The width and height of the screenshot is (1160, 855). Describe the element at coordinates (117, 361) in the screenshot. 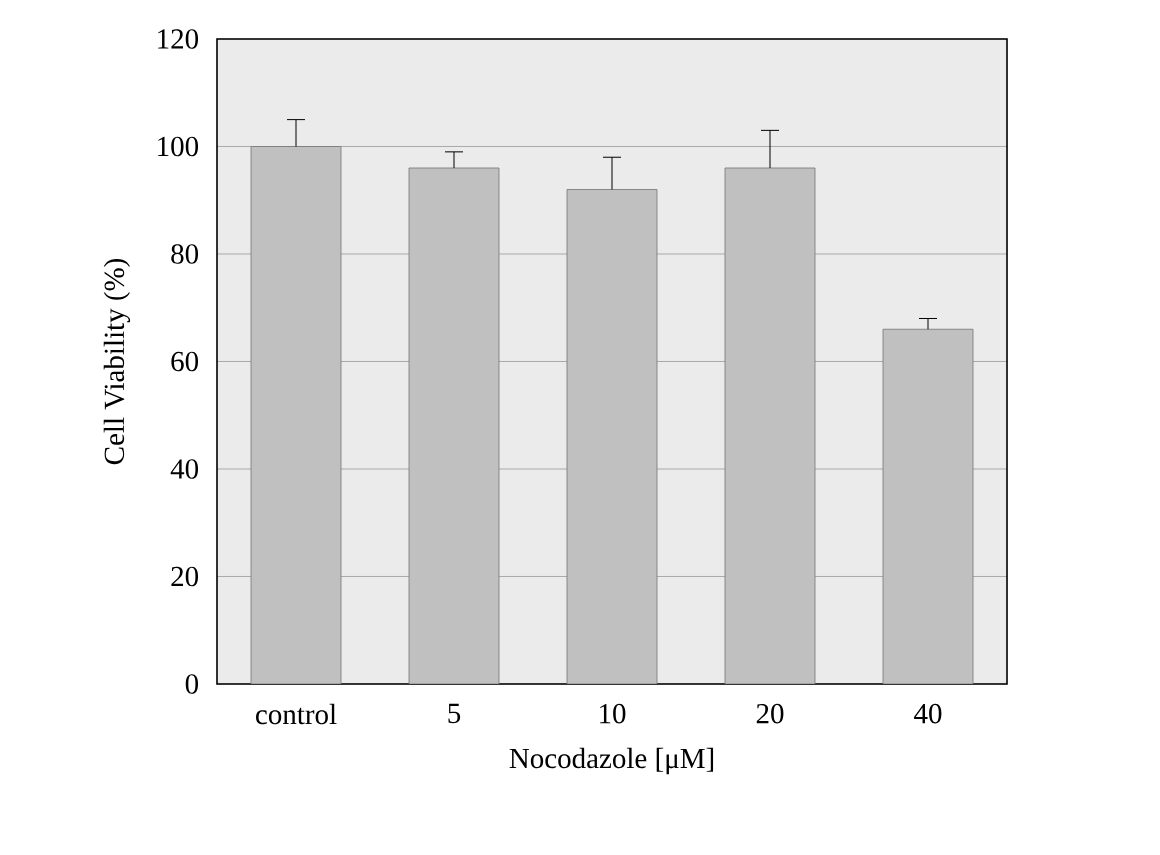

I see `y-axis-title: Cell Viability (%)` at that location.